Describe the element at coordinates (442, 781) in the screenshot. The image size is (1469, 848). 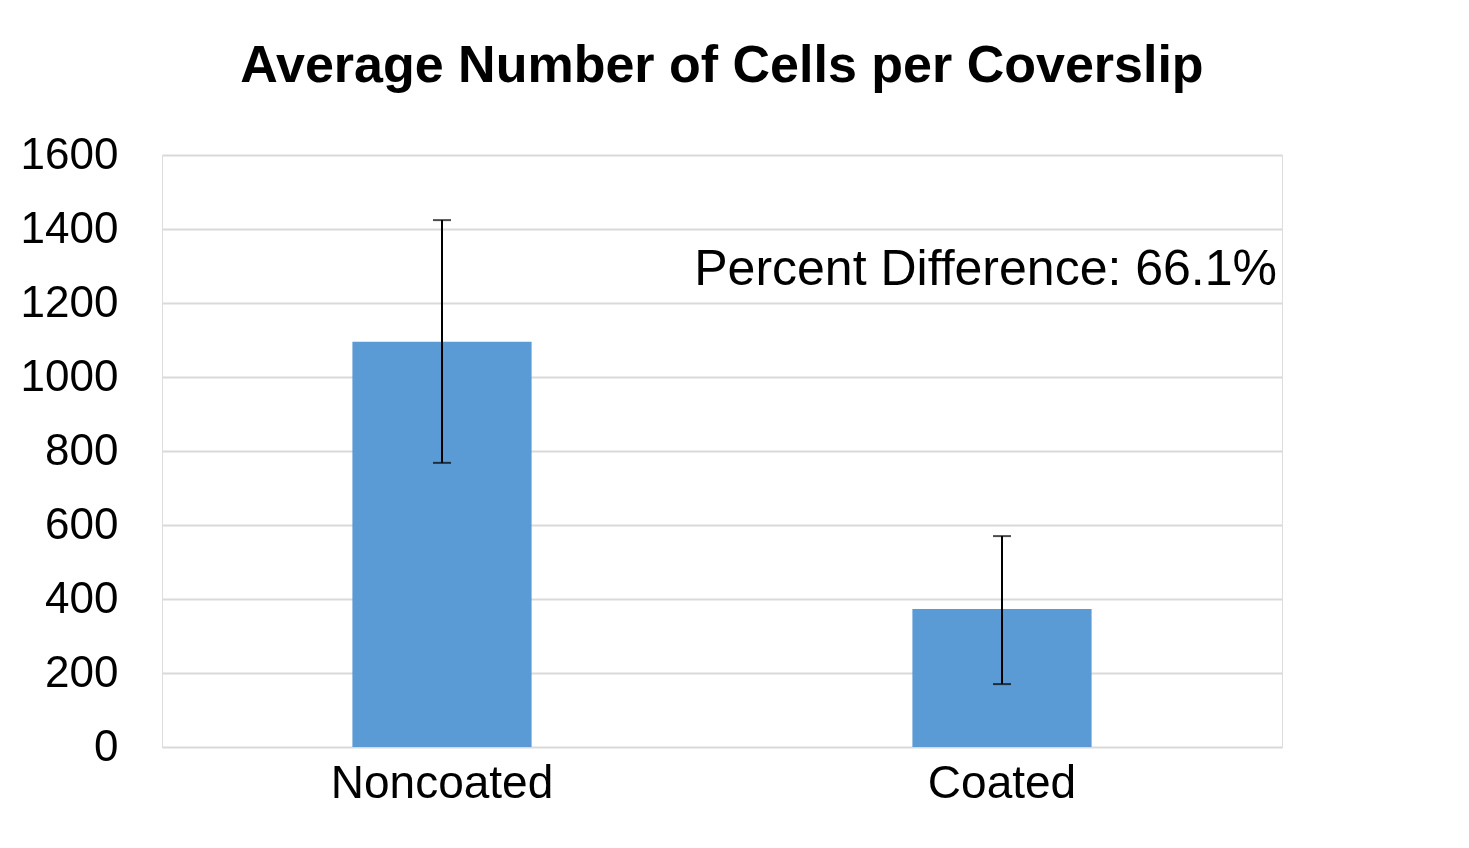
I see `x-tick-label: Noncoated` at that location.